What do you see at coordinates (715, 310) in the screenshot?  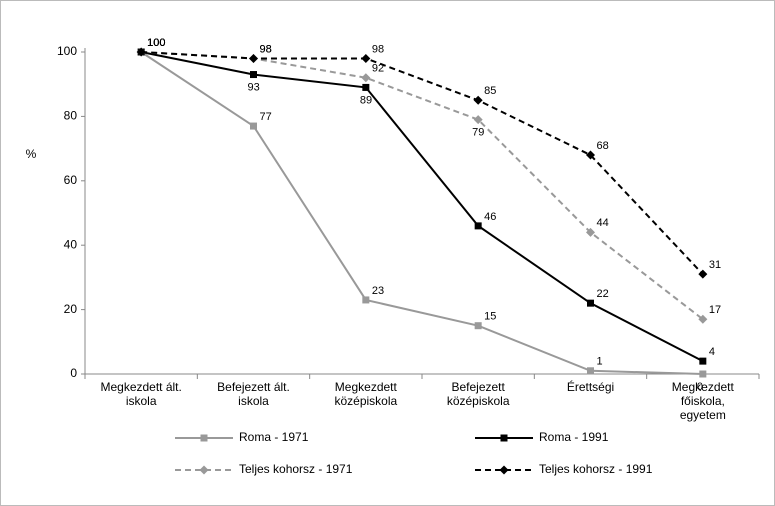 I see `data-label: 17` at bounding box center [715, 310].